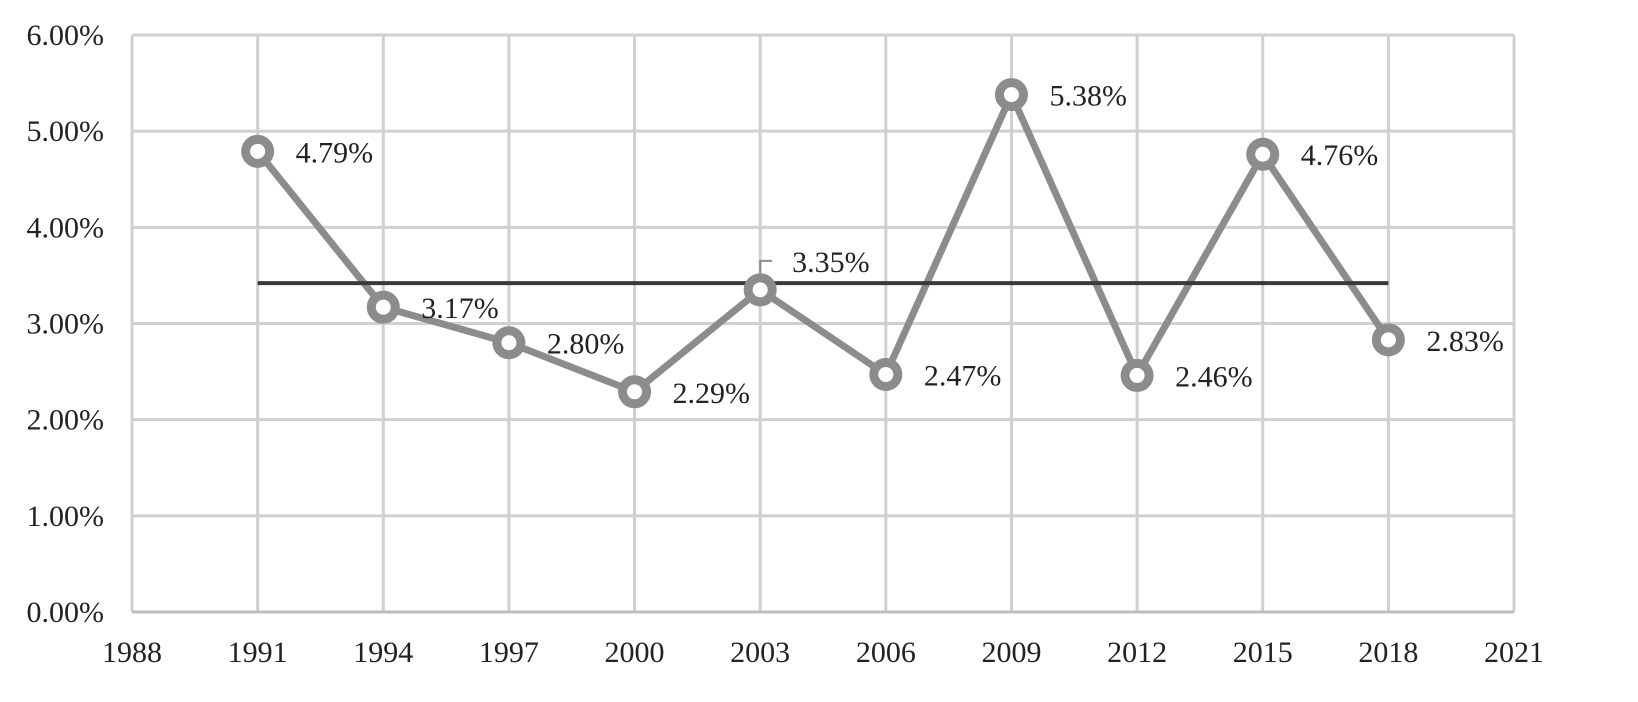  What do you see at coordinates (1388, 652) in the screenshot?
I see `x-tick-label: 2018` at bounding box center [1388, 652].